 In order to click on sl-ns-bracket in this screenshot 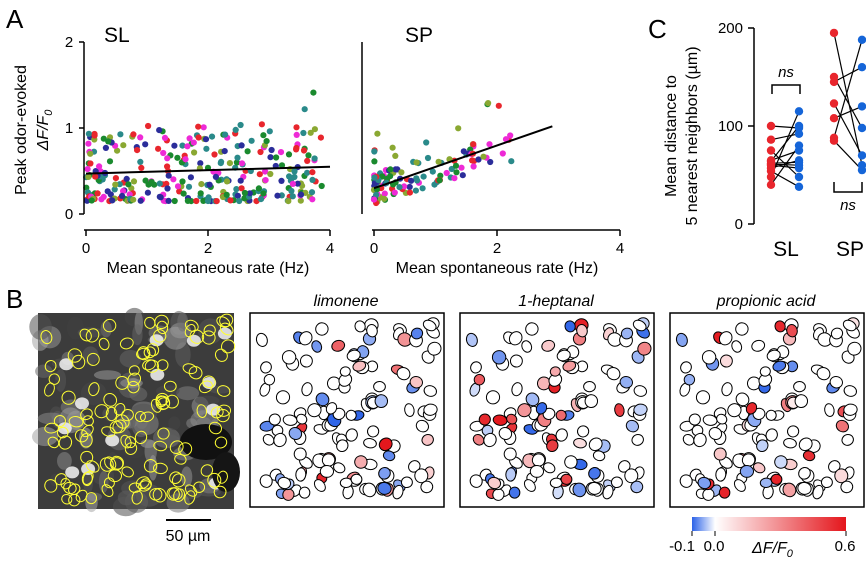, I will do `click(786, 89)`.